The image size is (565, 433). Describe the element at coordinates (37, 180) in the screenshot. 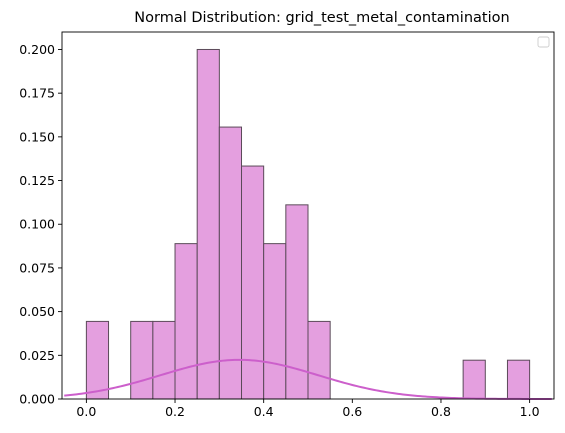

I see `y-tick-label: 0.125` at that location.